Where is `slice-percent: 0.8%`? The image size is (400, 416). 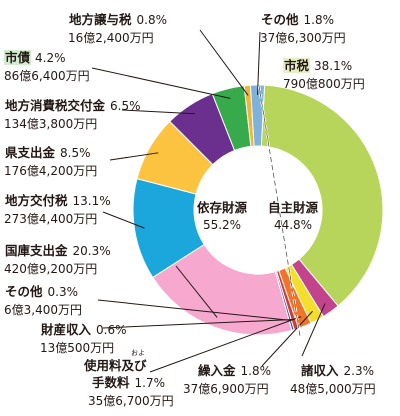
slice-percent: 0.8% is located at coordinates (152, 20).